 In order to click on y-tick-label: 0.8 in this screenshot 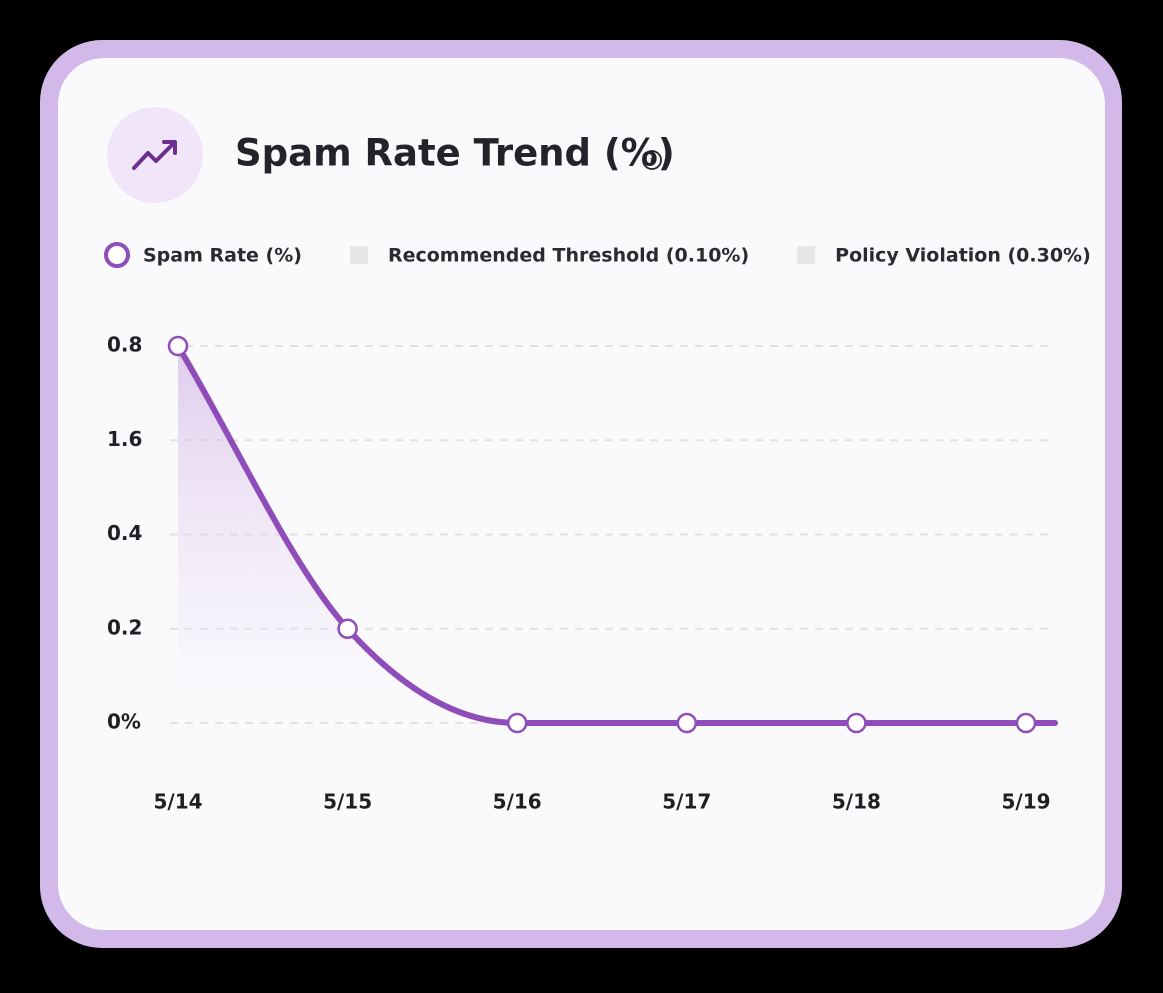, I will do `click(124, 345)`.